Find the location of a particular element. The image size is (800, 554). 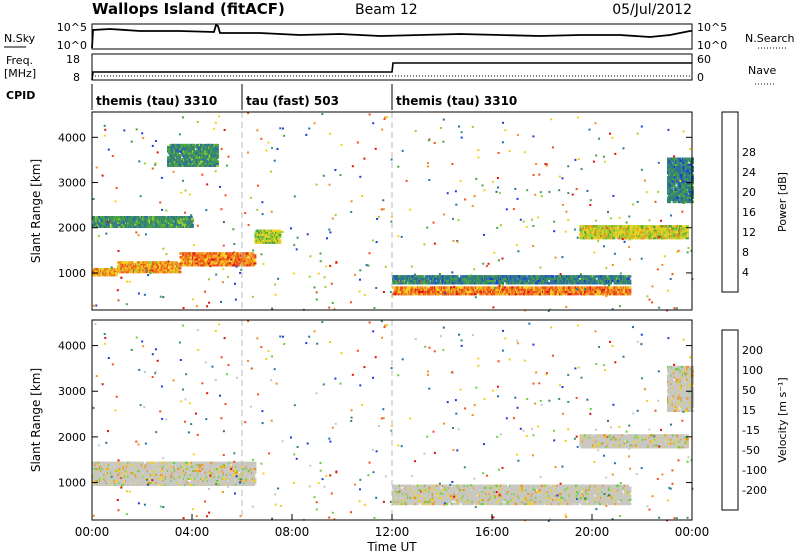

power-ylabel: Slant Range [km] is located at coordinates (36, 211).